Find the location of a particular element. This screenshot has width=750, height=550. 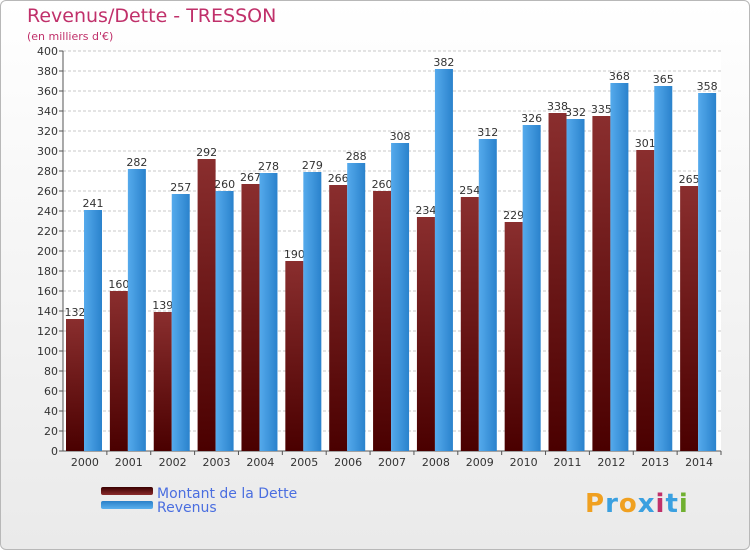

logo-letter: r is located at coordinates (612, 504).